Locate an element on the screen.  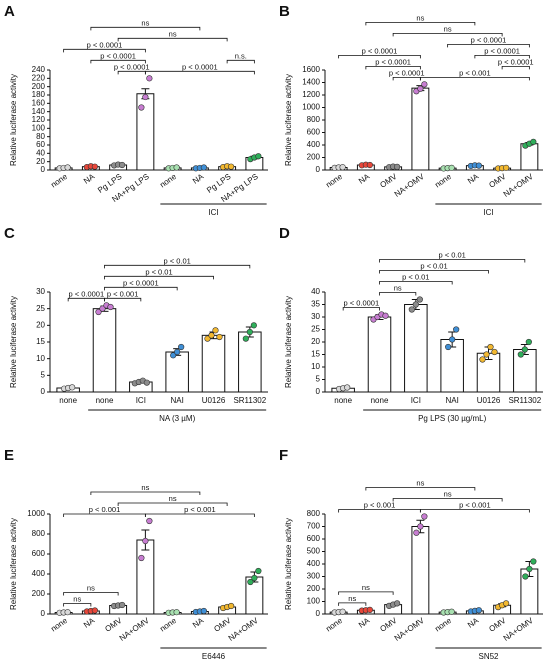
y-tick-label: 220 is located at coordinates (39, 77).